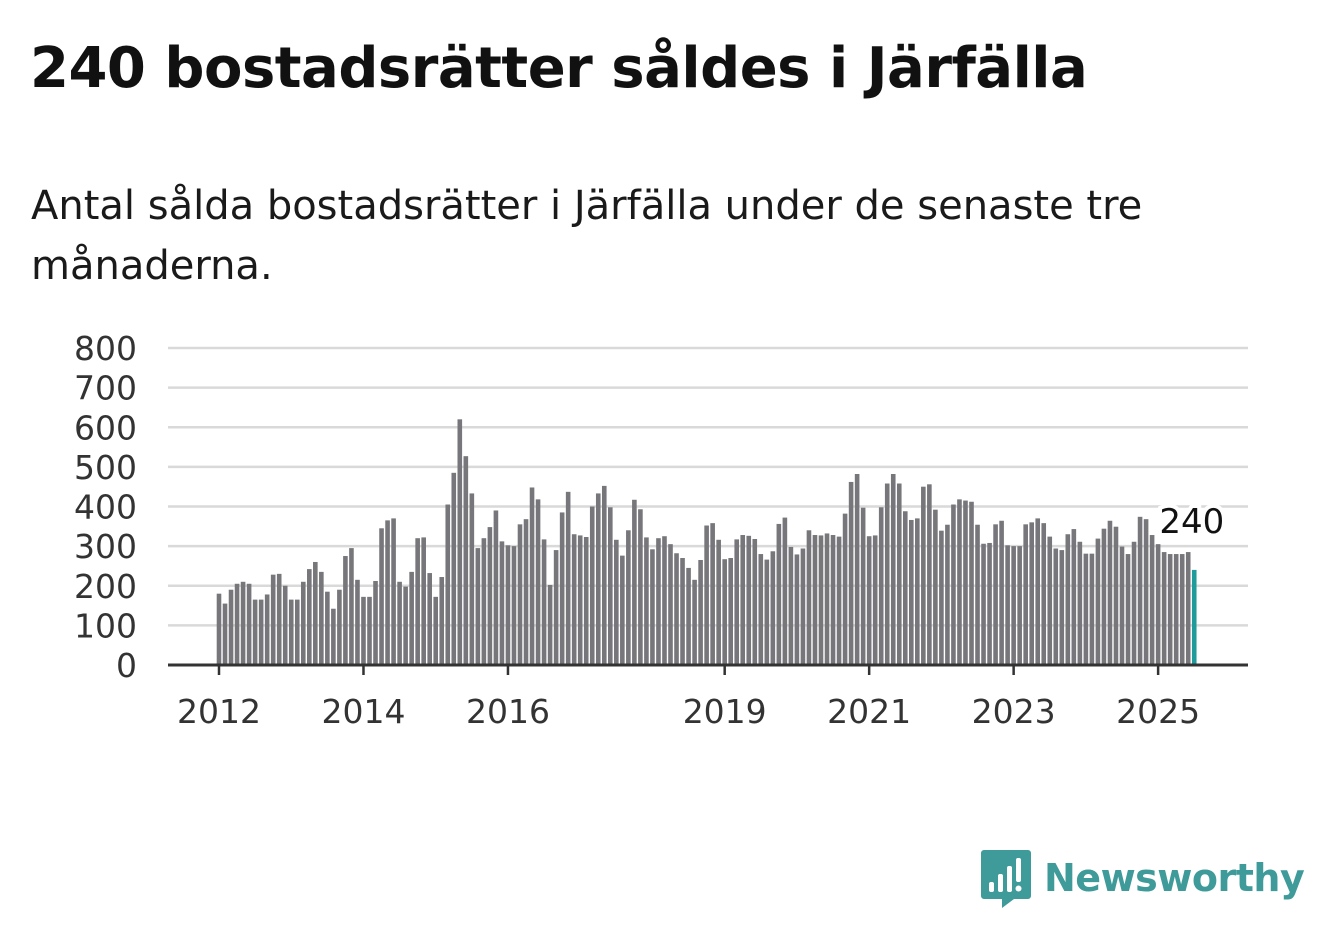 This screenshot has width=1322, height=939. Describe the element at coordinates (105, 348) in the screenshot. I see `y-tick-label: 800` at that location.